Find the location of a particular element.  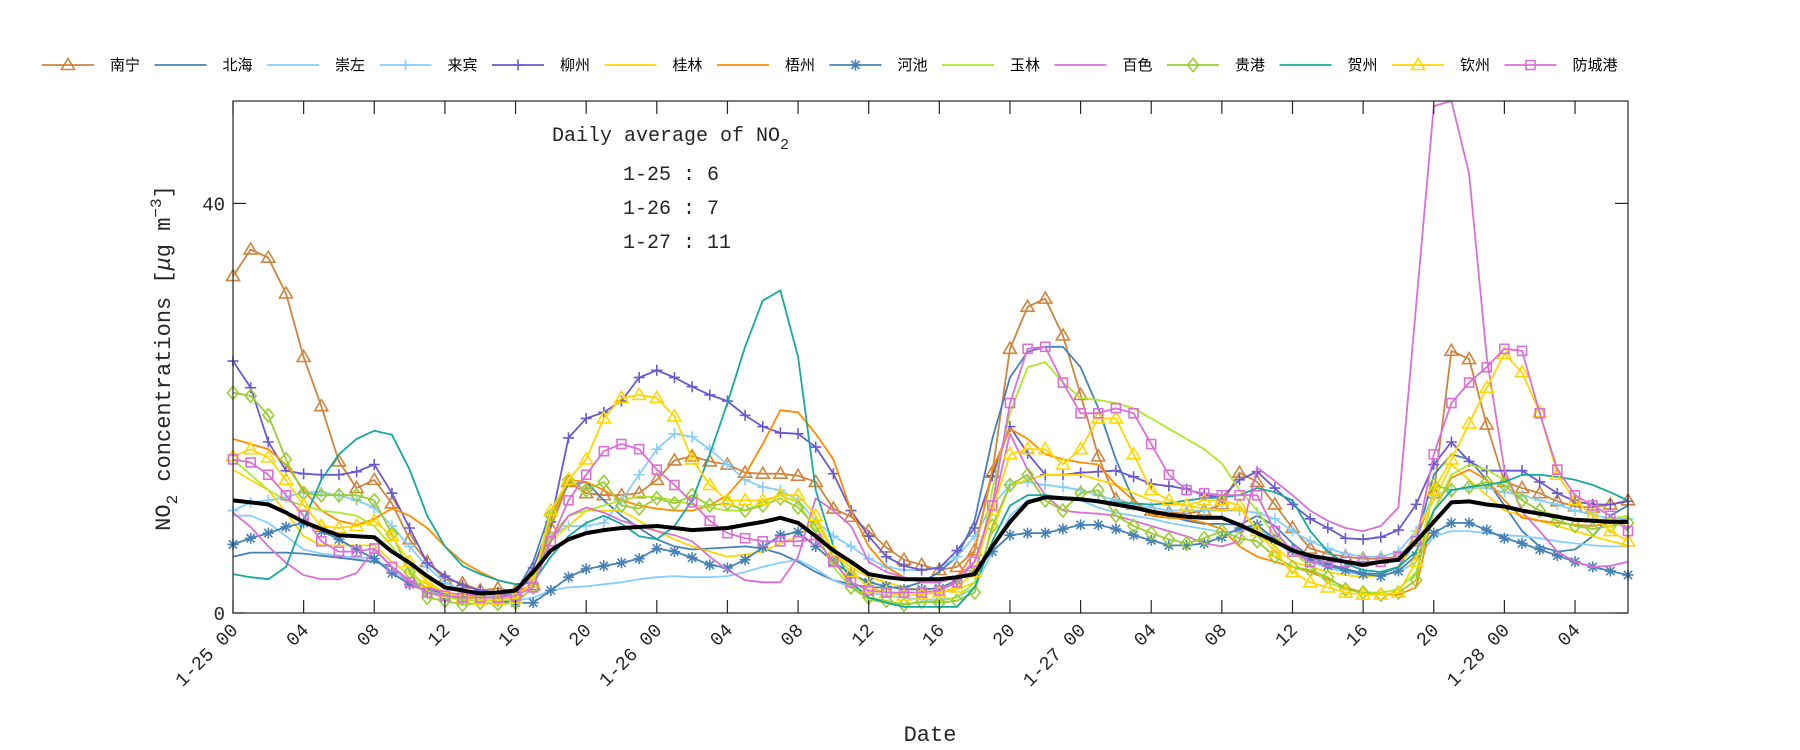

legend-item-玉林: 玉林 is located at coordinates (991, 65).